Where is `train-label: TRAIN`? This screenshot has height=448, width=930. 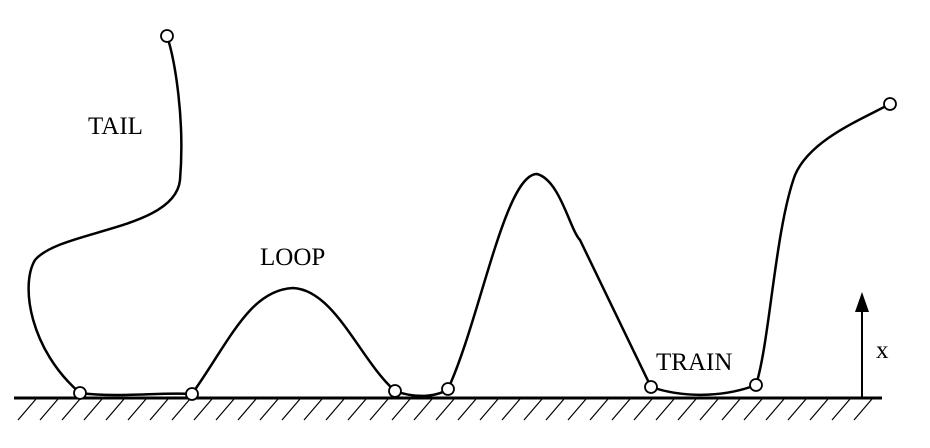 train-label: TRAIN is located at coordinates (694, 362).